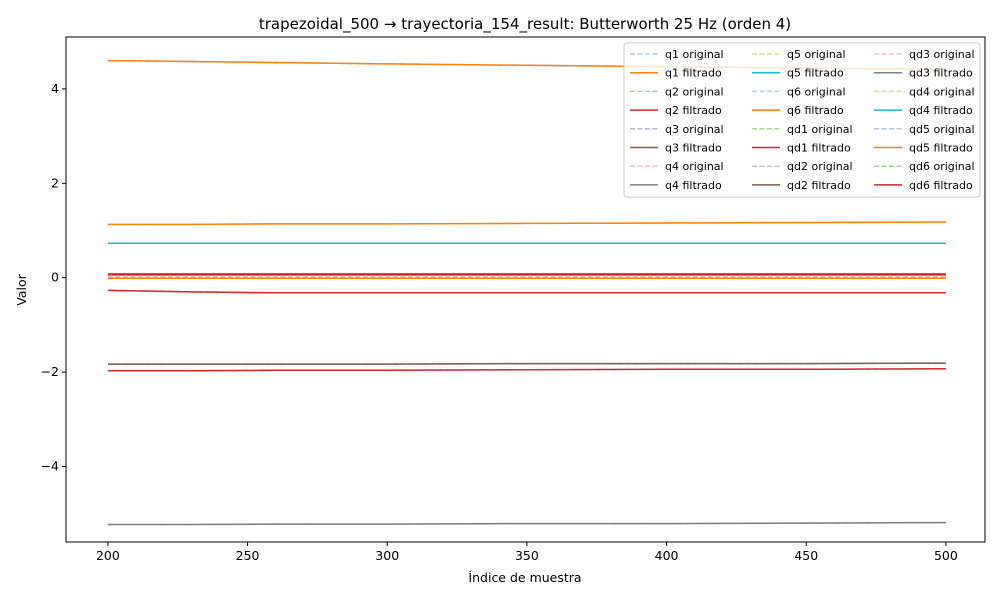 Image resolution: width=1000 pixels, height=600 pixels. What do you see at coordinates (55, 182) in the screenshot?
I see `y-tick-label: 2` at bounding box center [55, 182].